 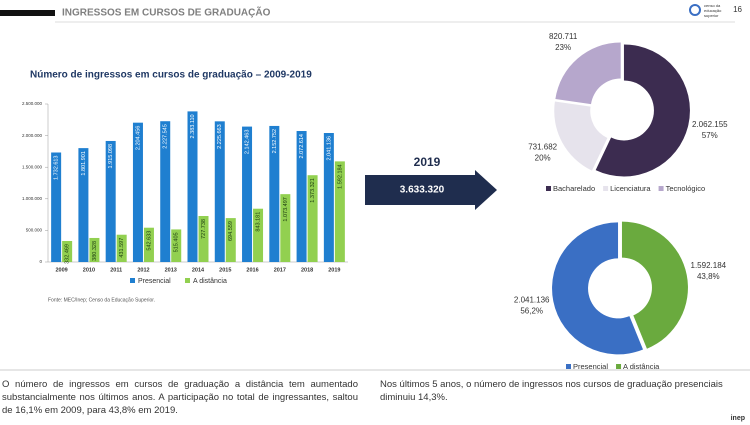 I want to click on value-label: 2.225.663, so click(x=220, y=136).